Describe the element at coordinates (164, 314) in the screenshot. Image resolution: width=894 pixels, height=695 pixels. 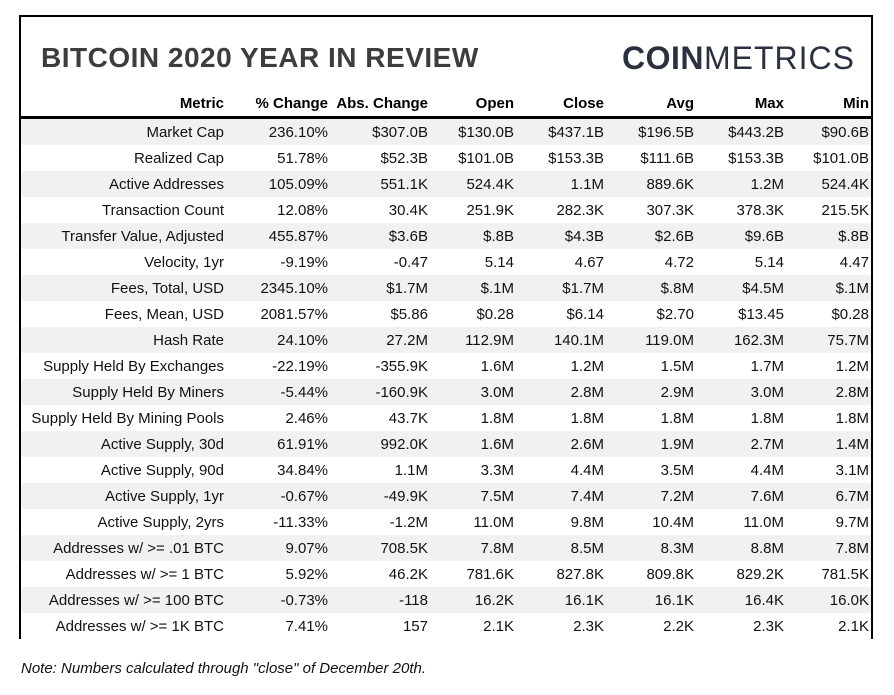
I see `cell-metric: Fees, Mean, USD` at that location.